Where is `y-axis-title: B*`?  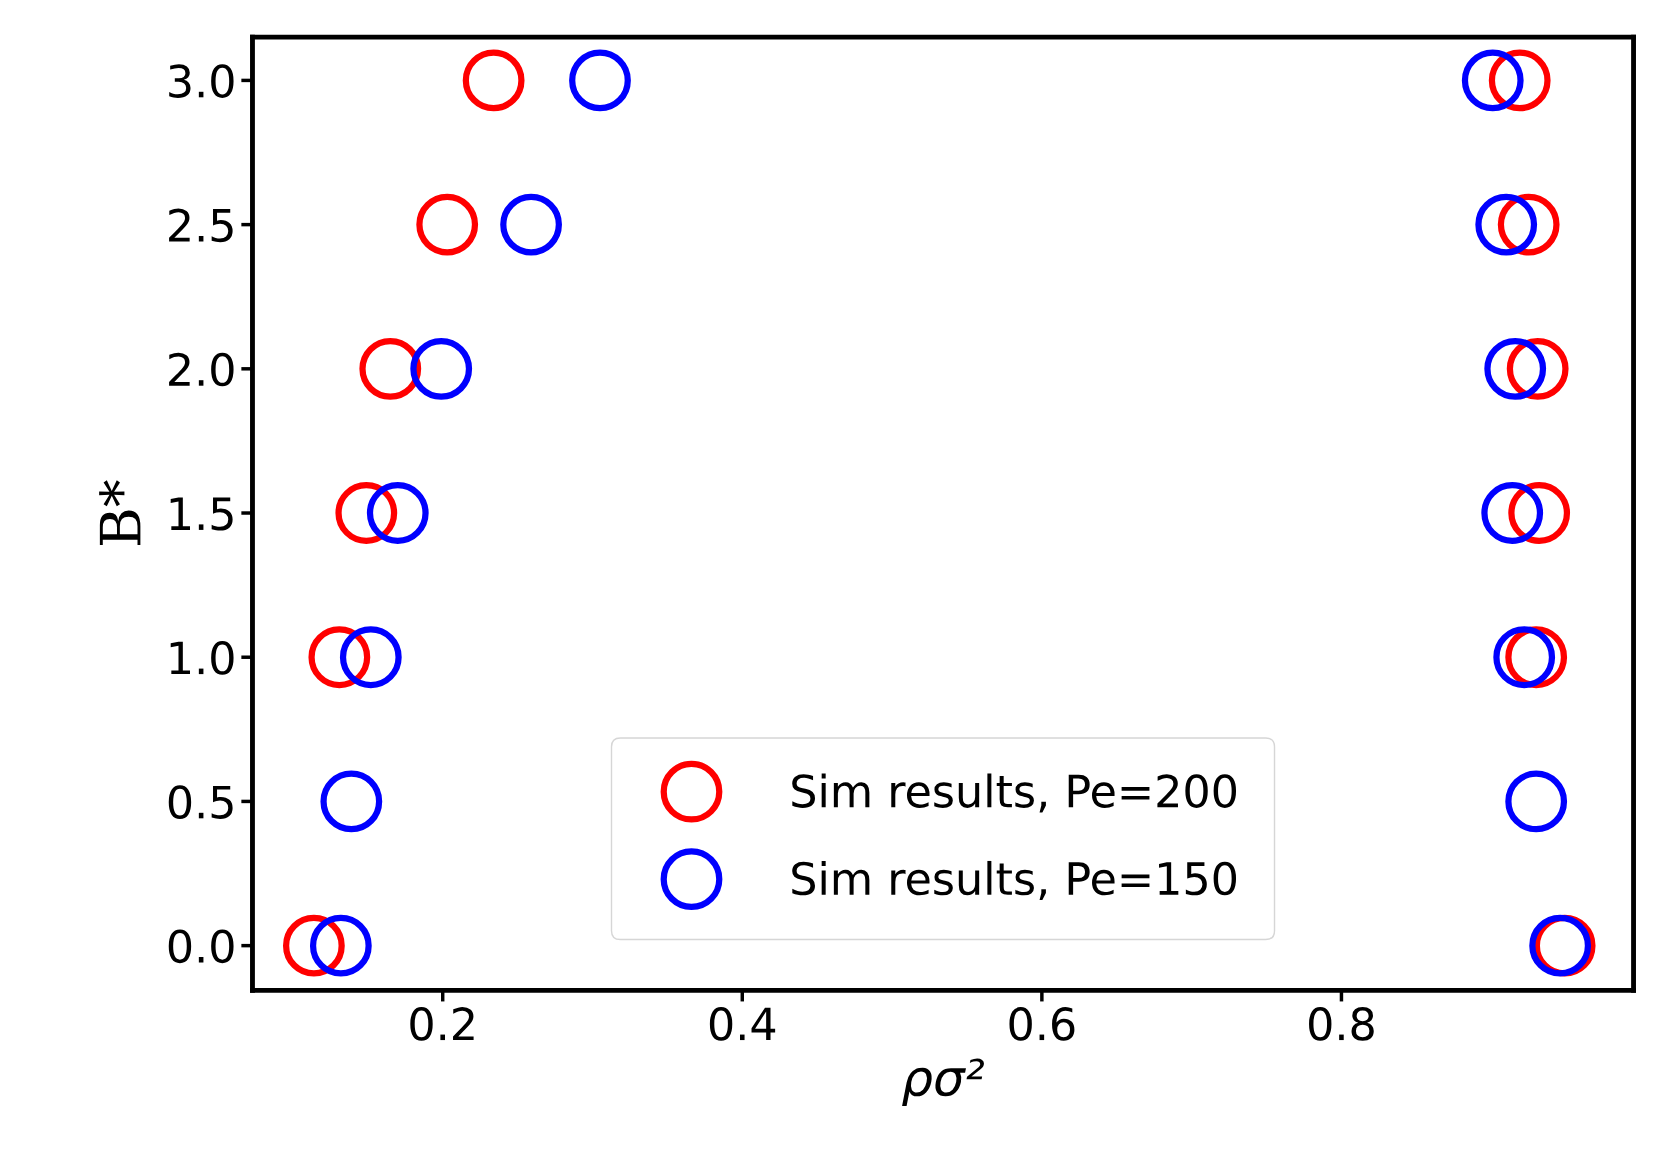 y-axis-title: B* is located at coordinates (120, 512).